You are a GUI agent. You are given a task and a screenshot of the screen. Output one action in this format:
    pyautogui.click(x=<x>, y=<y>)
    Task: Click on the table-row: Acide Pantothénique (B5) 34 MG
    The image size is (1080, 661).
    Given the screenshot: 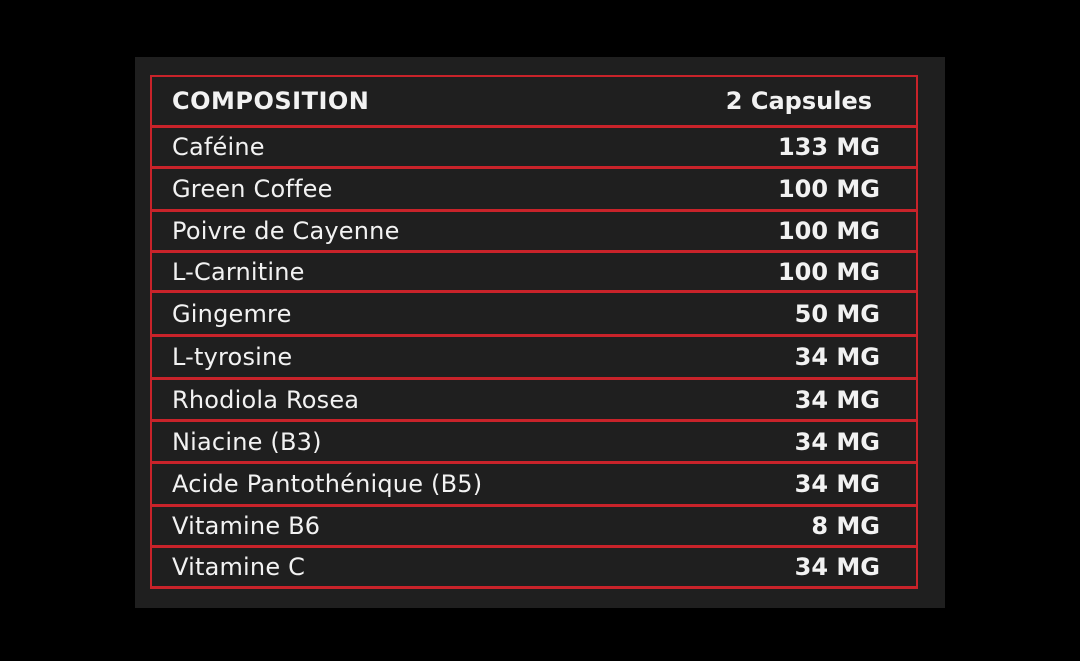 What is the action you would take?
    pyautogui.click(x=534, y=485)
    